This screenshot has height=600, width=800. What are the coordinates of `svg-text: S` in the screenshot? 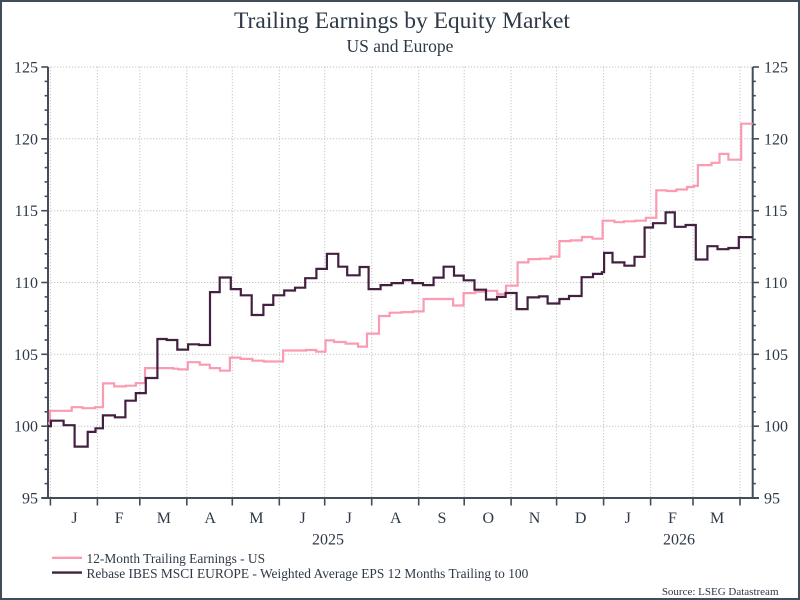 It's located at (442, 518).